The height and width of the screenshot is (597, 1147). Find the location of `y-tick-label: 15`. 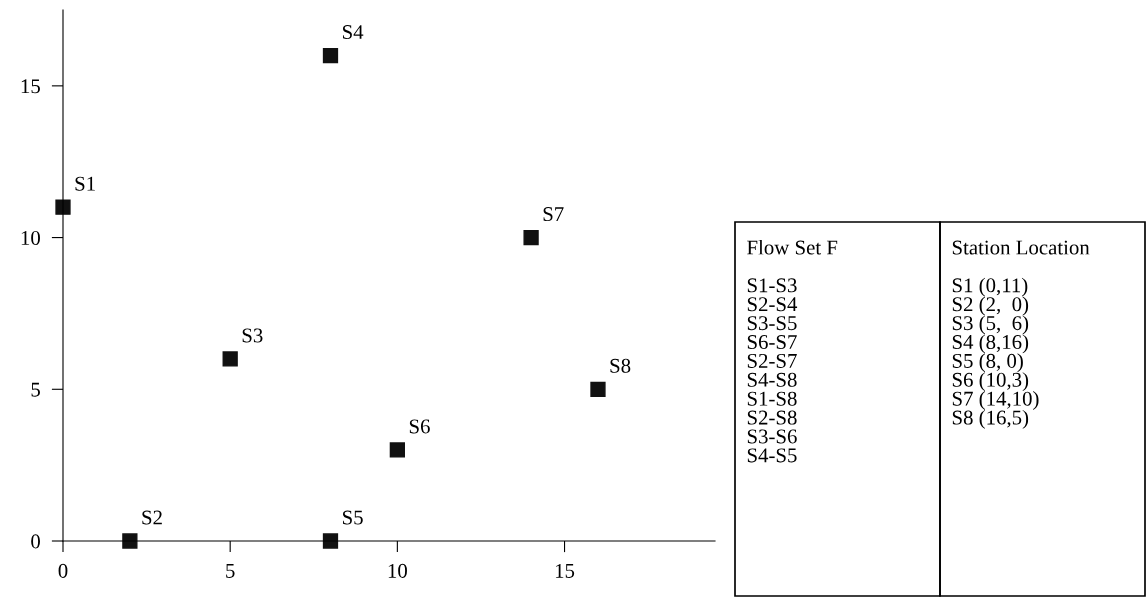

y-tick-label: 15 is located at coordinates (30, 86).